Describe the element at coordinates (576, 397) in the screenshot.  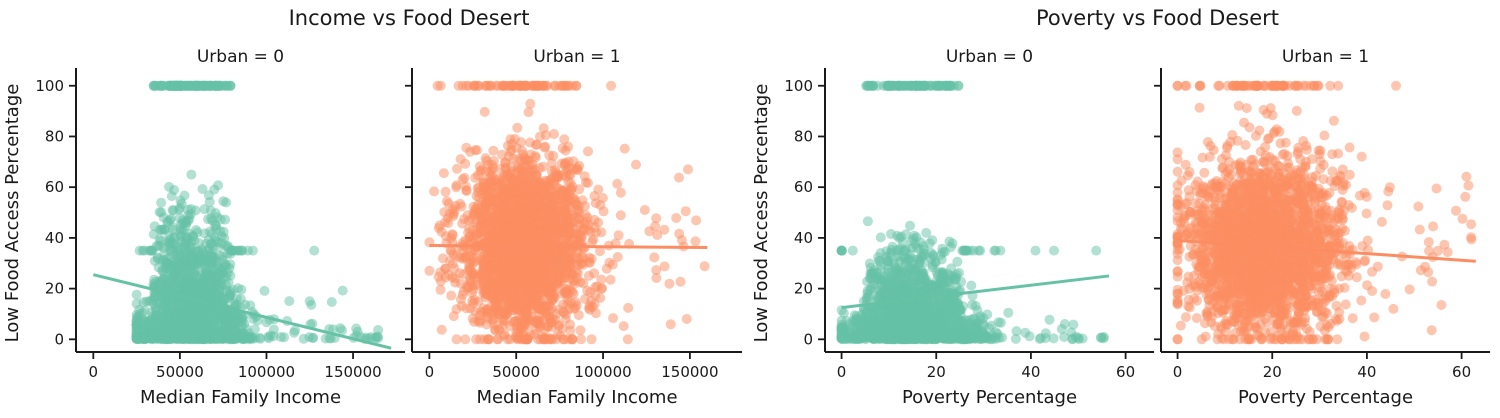
I see `x-axis-label-2: Median Family Income` at that location.